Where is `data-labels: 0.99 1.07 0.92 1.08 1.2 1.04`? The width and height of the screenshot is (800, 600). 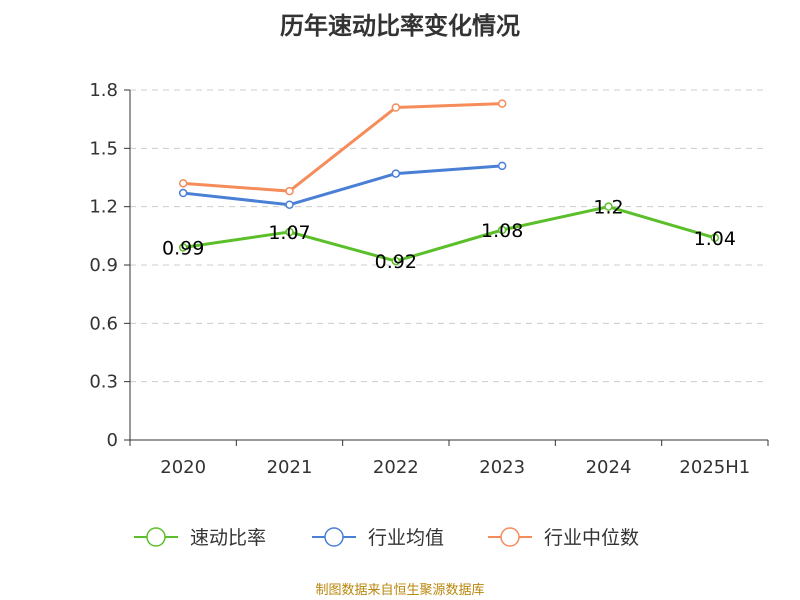
data-labels: 0.99 1.07 0.92 1.08 1.2 1.04 is located at coordinates (449, 235).